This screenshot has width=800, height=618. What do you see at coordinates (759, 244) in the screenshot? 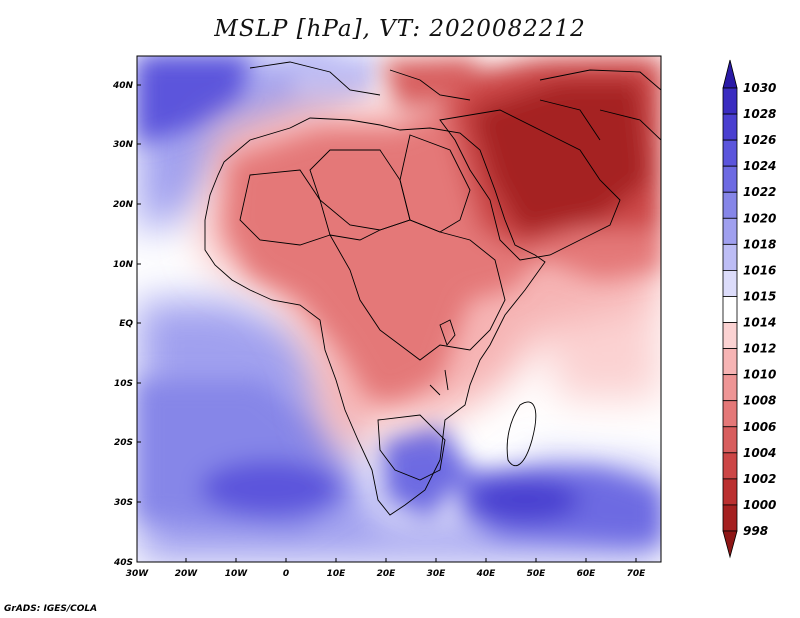
I see `colorbar-label: 1018` at bounding box center [759, 244].